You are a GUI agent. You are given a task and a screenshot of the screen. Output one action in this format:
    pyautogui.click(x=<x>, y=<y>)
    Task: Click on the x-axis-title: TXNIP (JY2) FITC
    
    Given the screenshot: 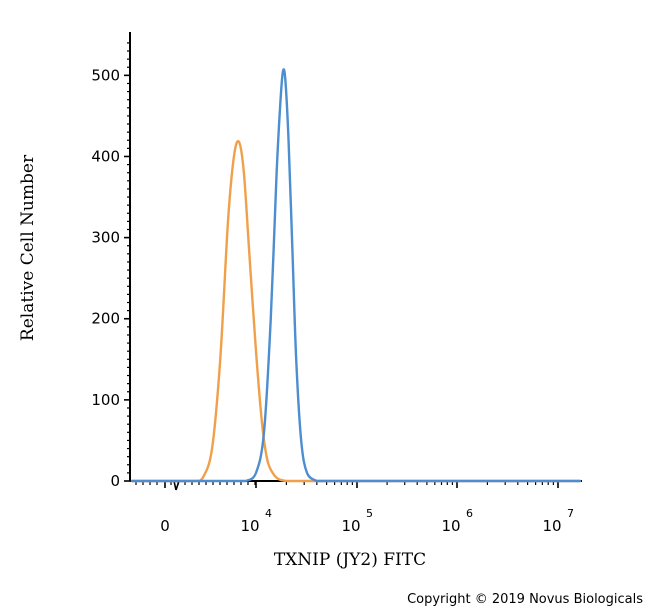 What is the action you would take?
    pyautogui.click(x=350, y=560)
    